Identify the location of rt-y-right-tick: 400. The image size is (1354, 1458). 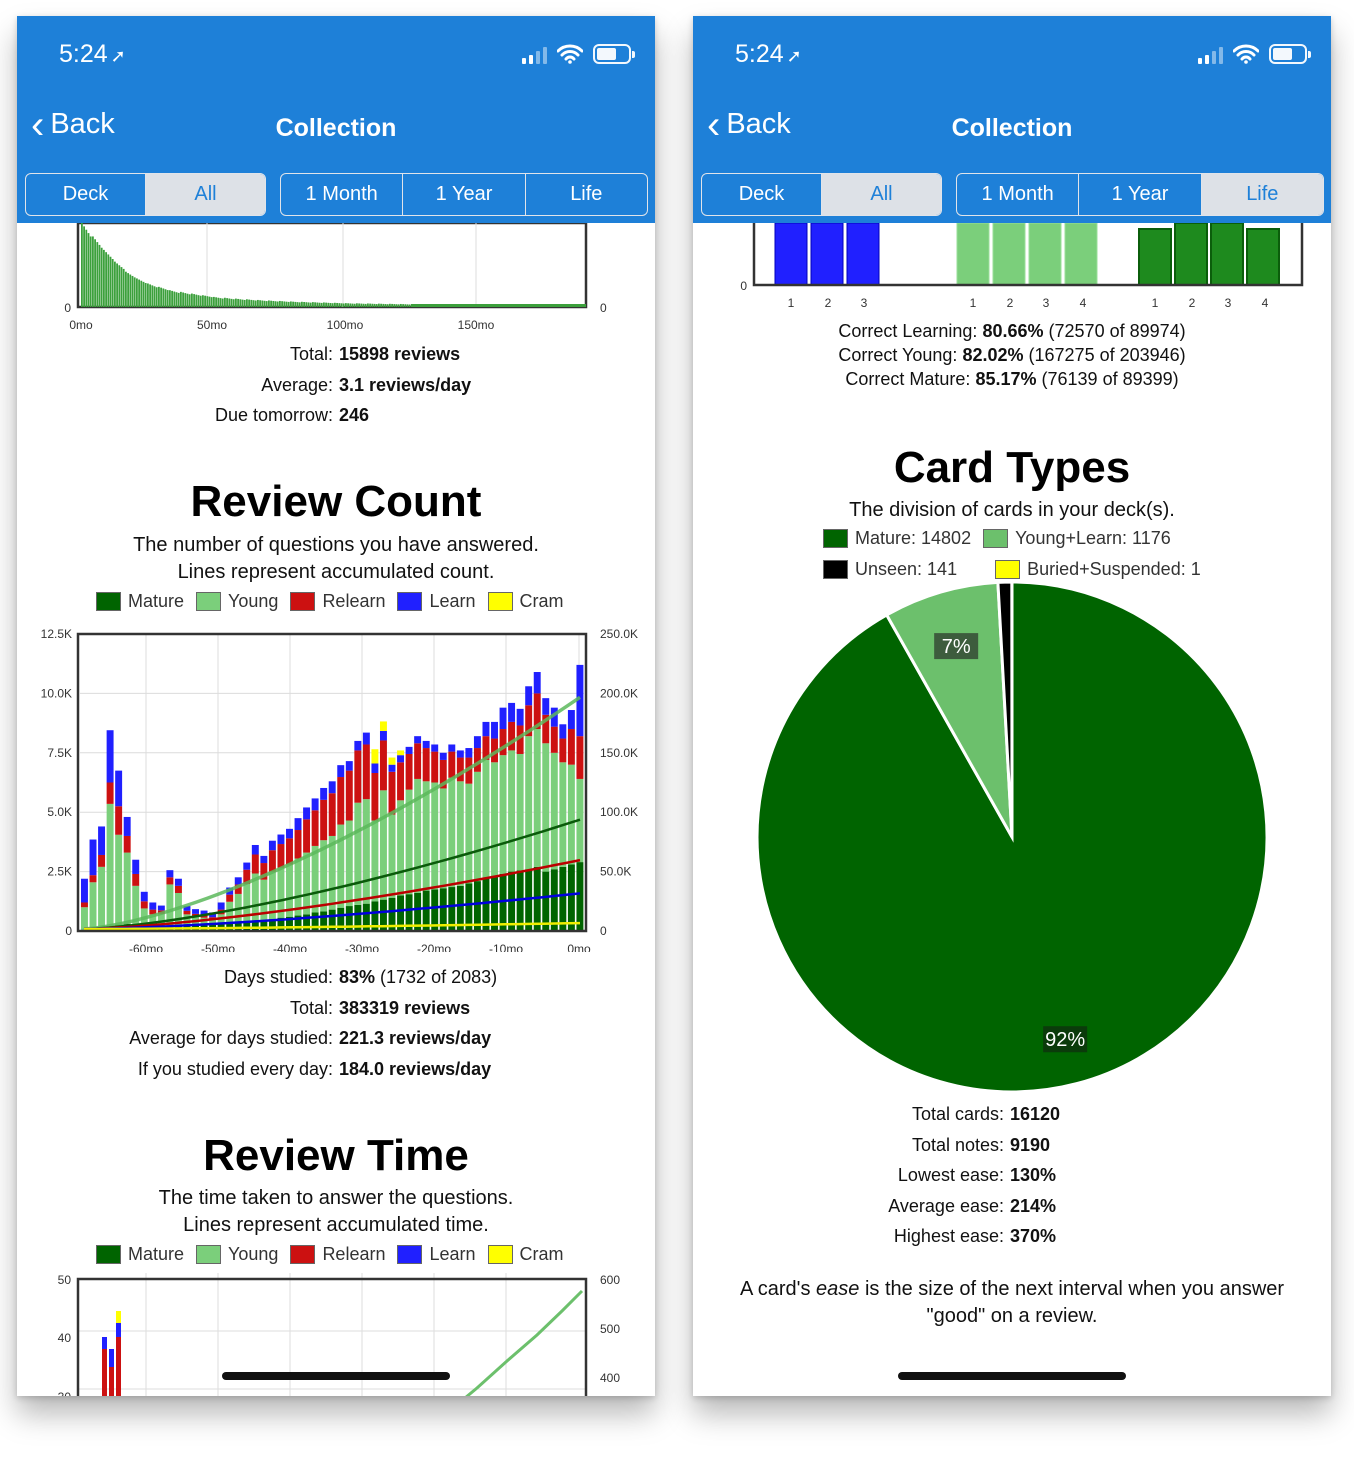
(610, 1378).